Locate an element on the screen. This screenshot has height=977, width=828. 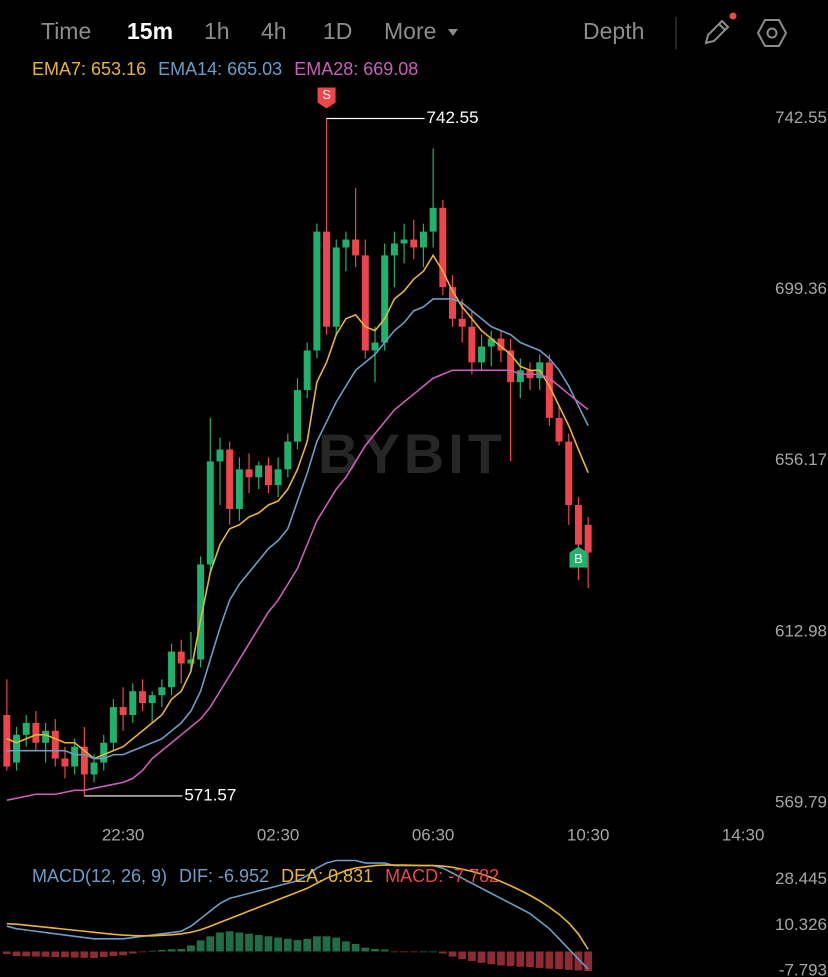
y-tick-label: 612.98 is located at coordinates (801, 630).